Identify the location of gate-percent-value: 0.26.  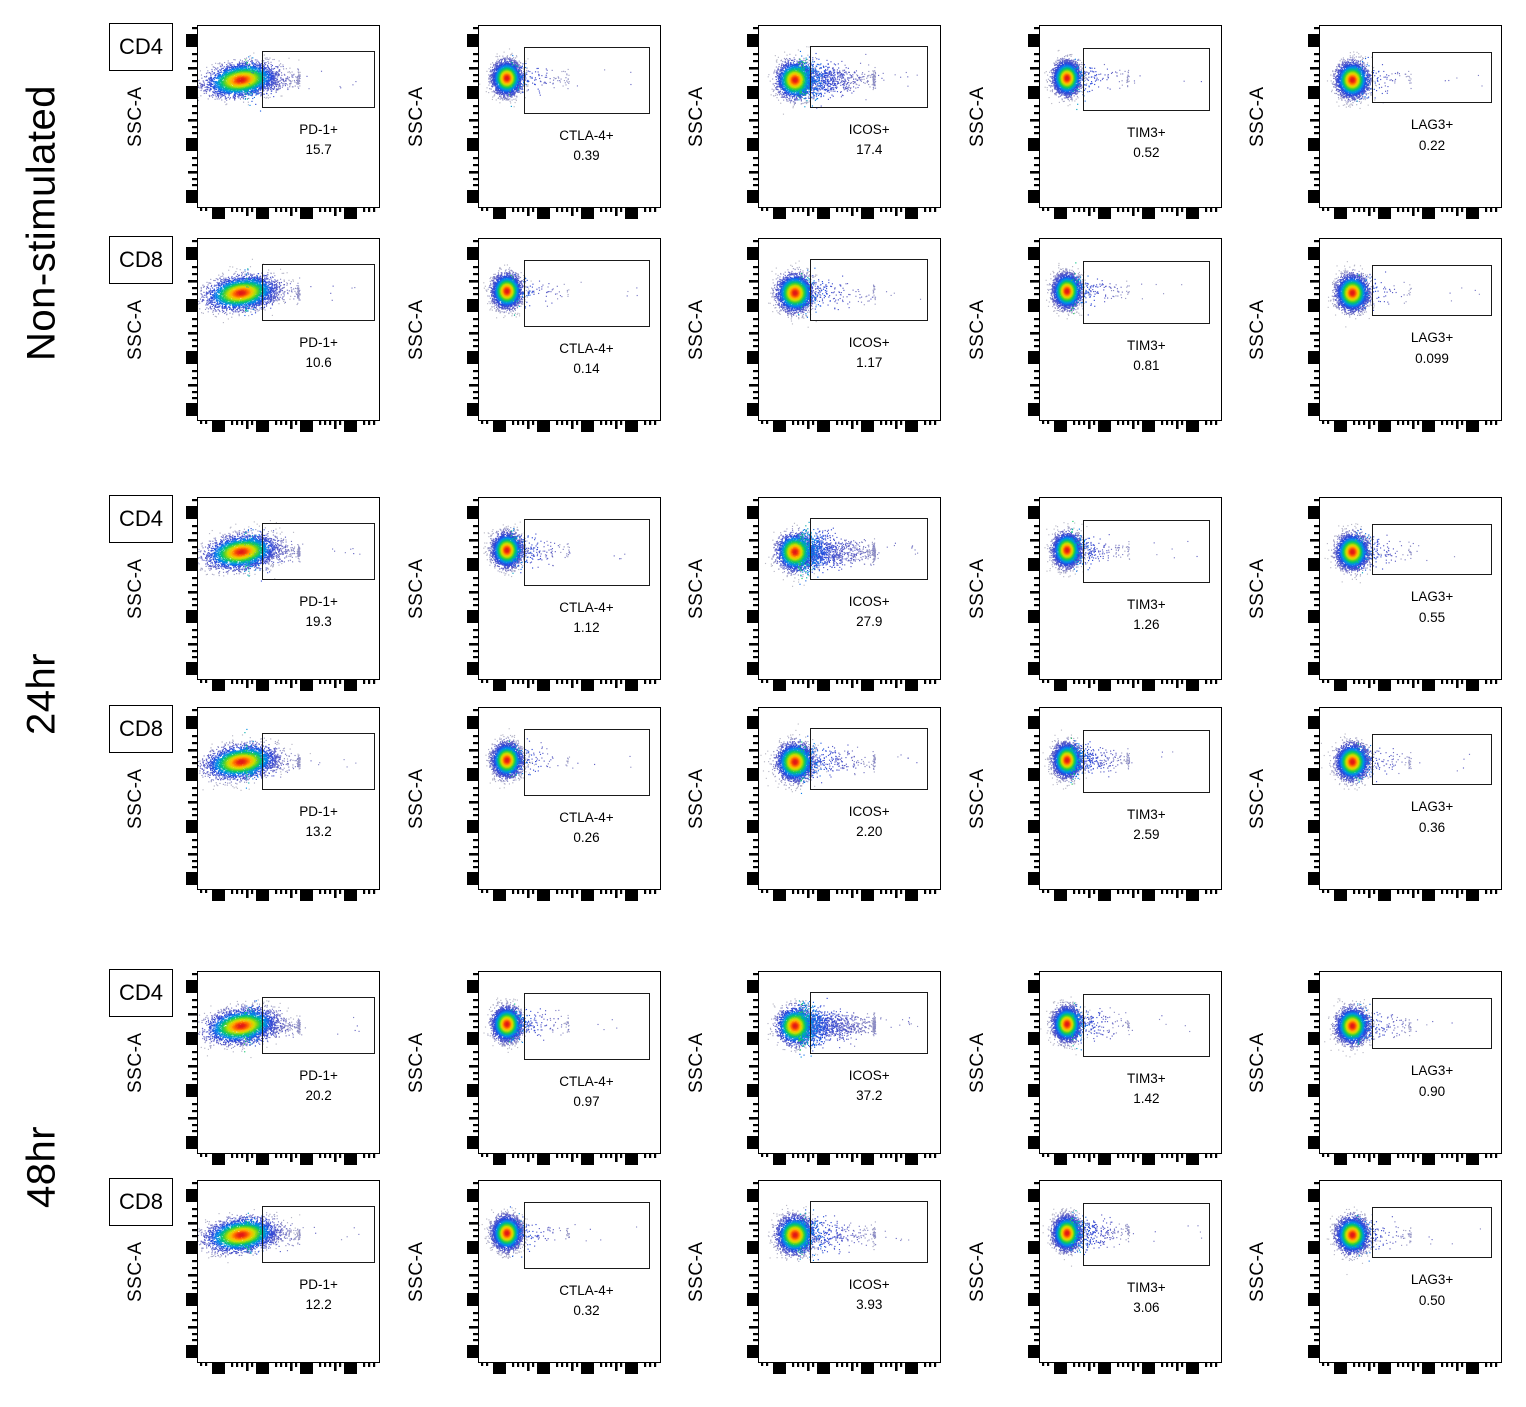
(586, 838).